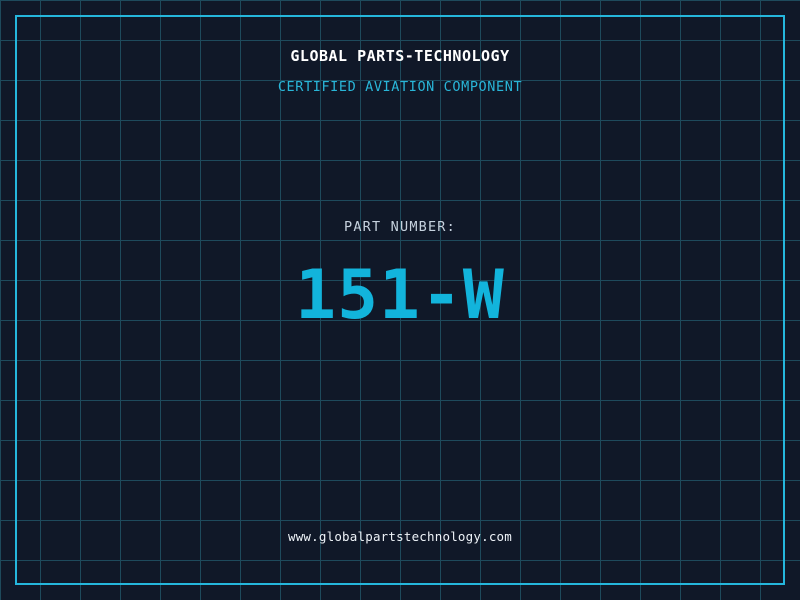 The height and width of the screenshot is (600, 800). Describe the element at coordinates (400, 536) in the screenshot. I see `website-footer: www.globalpartstechnology.com` at that location.